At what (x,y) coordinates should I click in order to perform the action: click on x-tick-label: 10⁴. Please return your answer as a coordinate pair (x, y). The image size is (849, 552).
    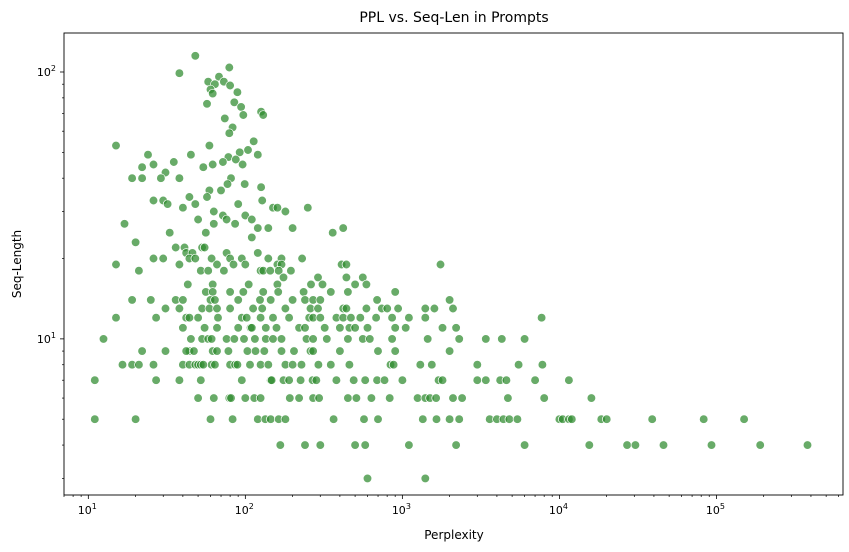
    Looking at the image, I should click on (558, 509).